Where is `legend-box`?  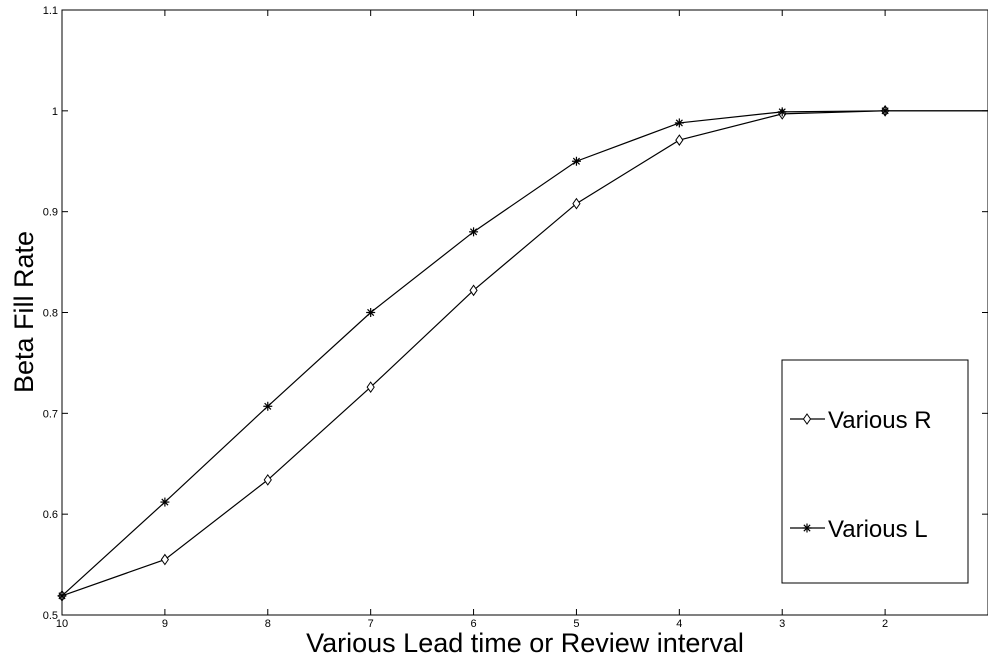
legend-box is located at coordinates (875, 471).